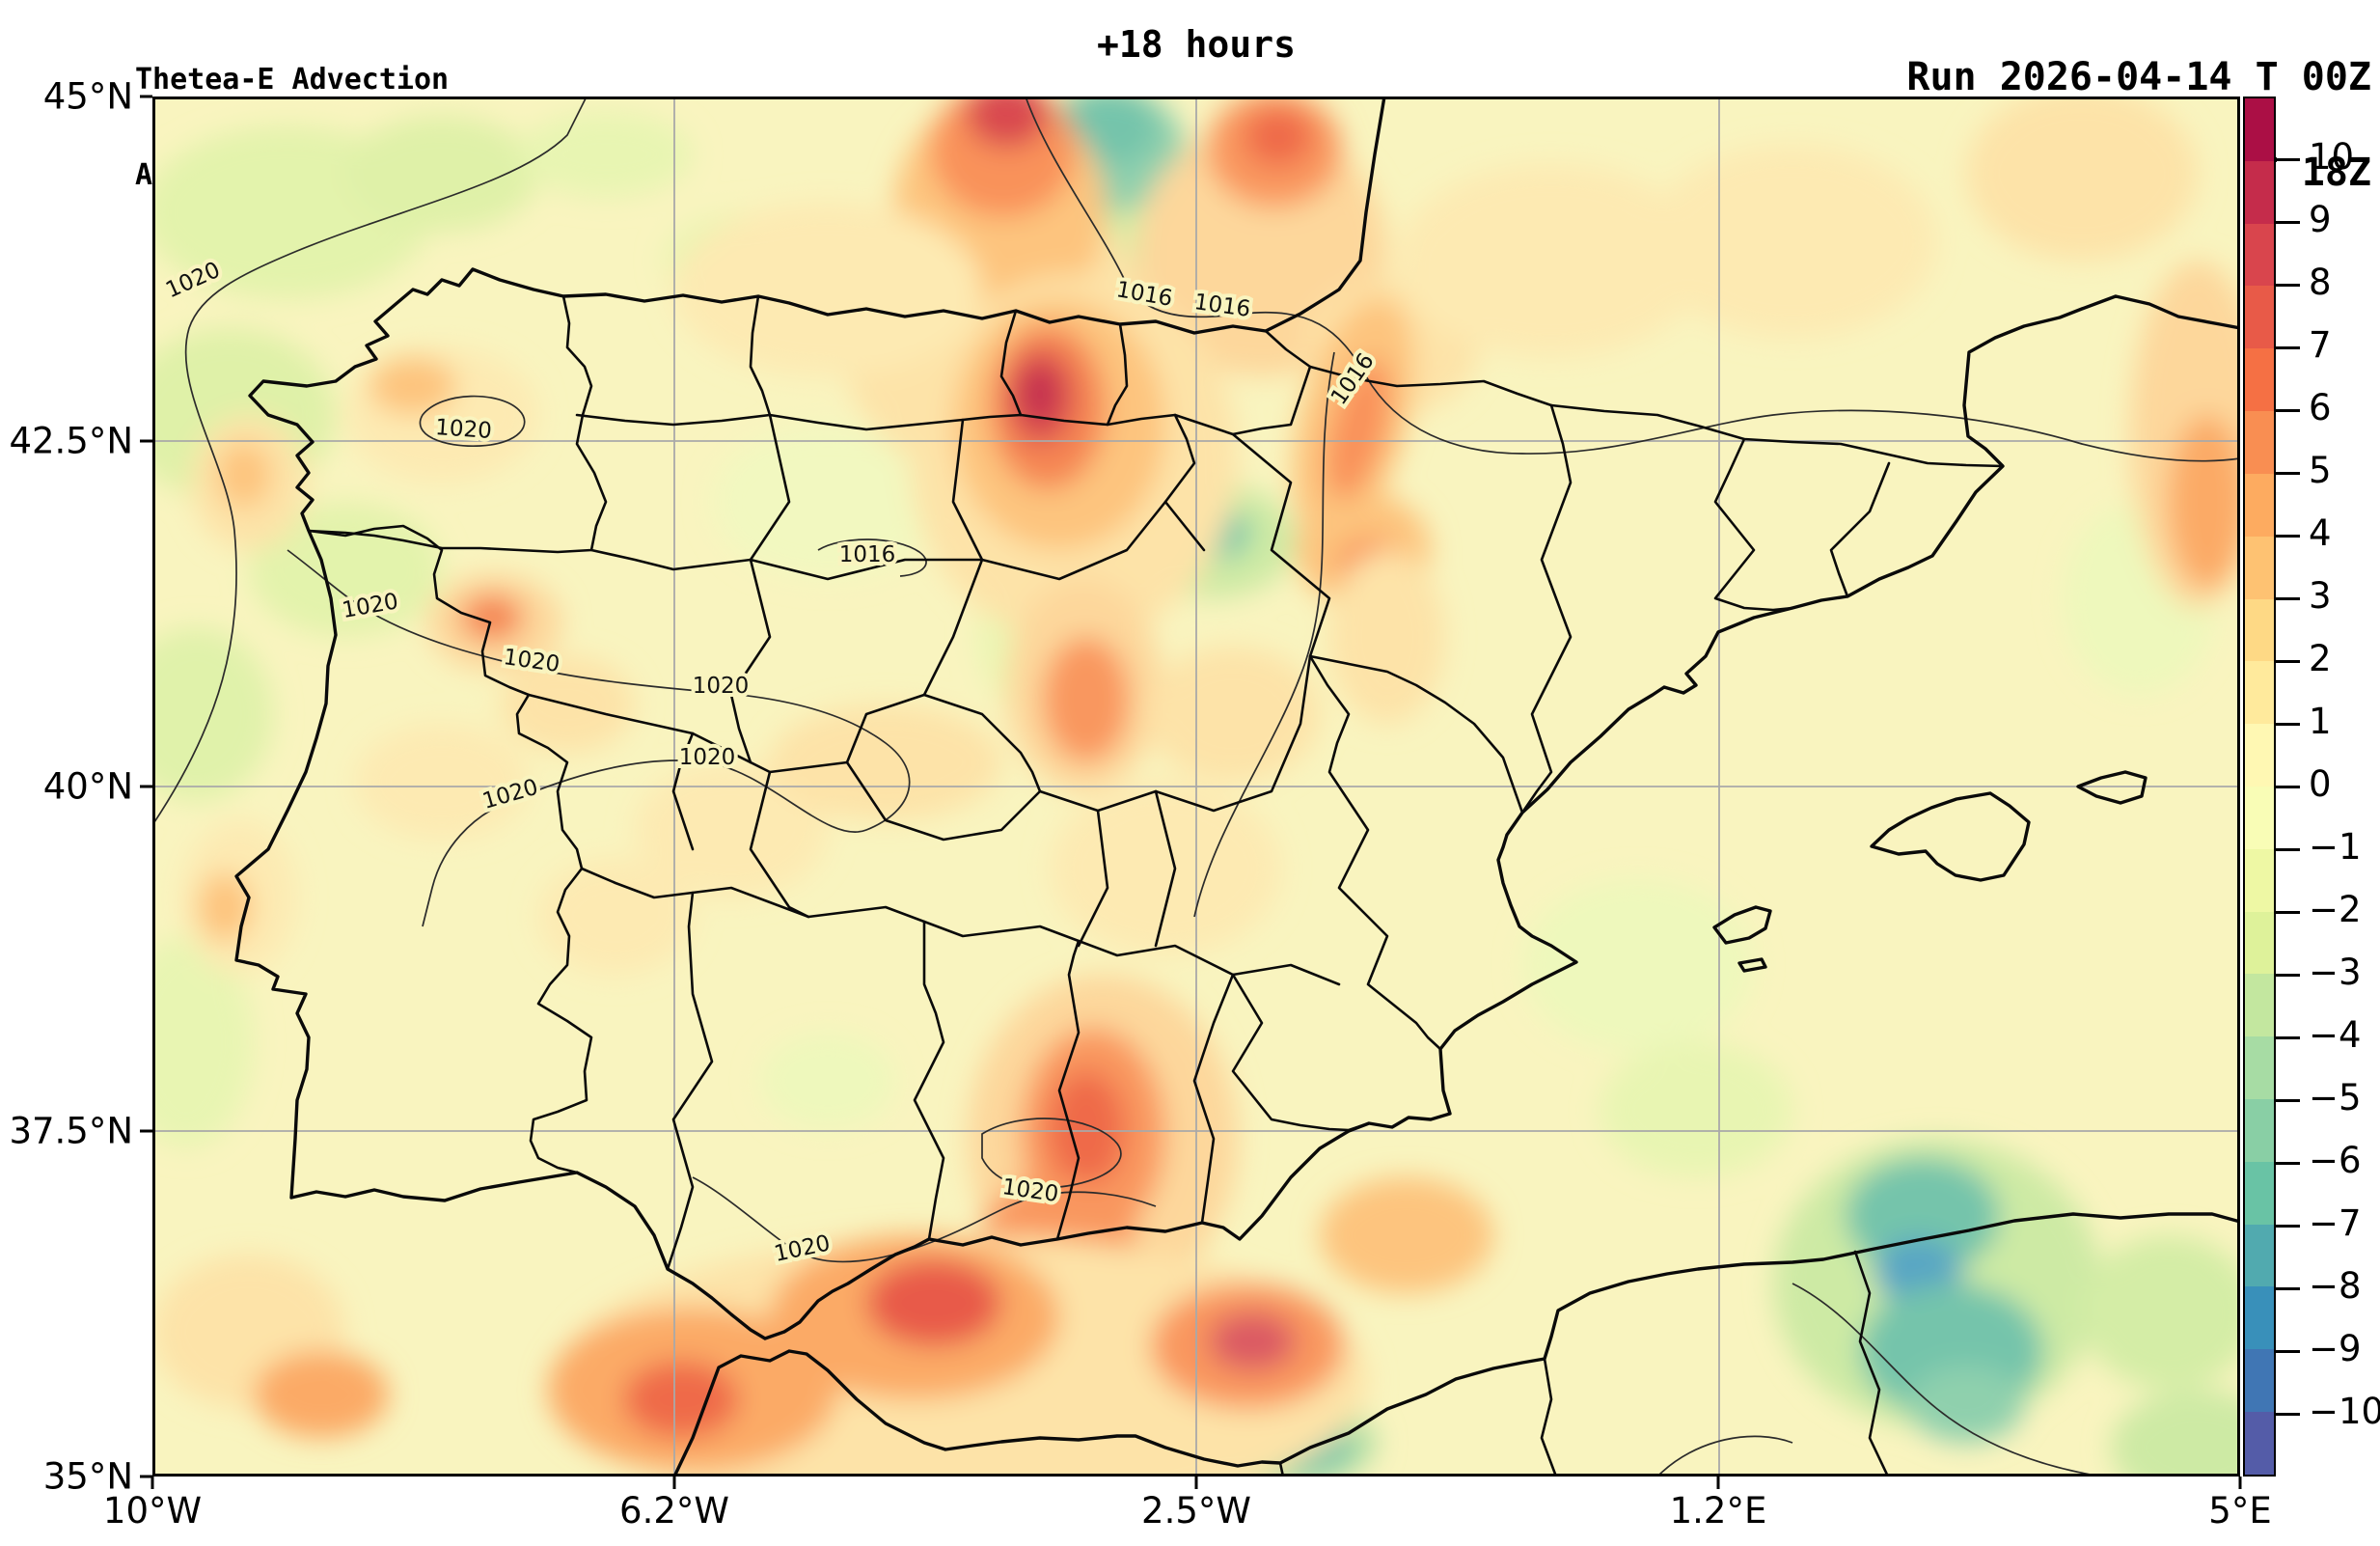  What do you see at coordinates (2321, 784) in the screenshot?
I see `colorbar-tick-label: 0` at bounding box center [2321, 784].